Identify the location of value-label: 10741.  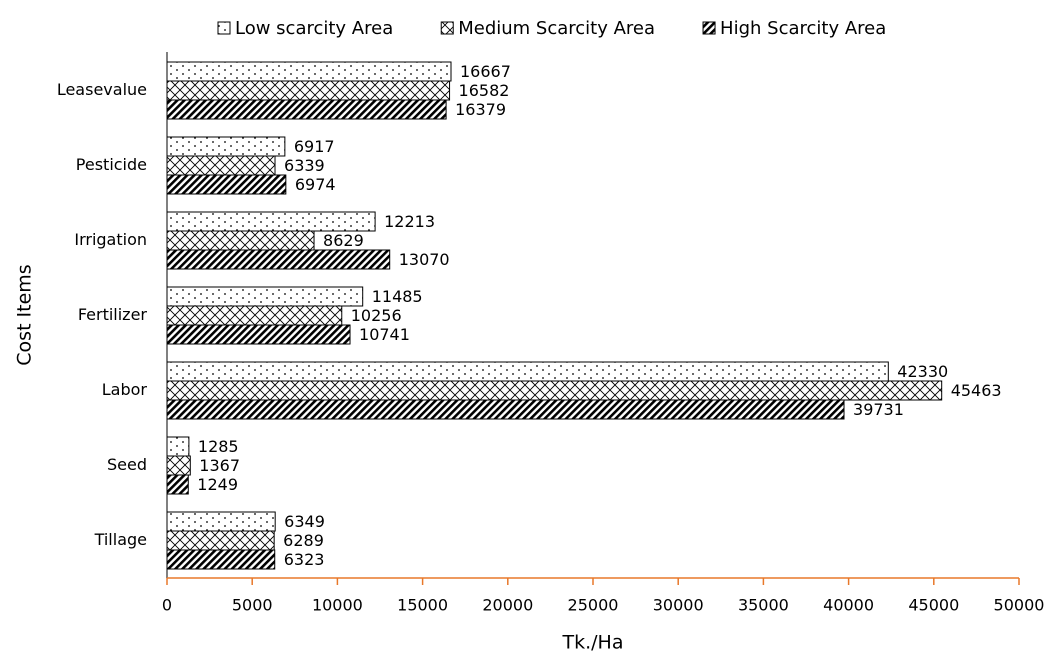
(384, 334).